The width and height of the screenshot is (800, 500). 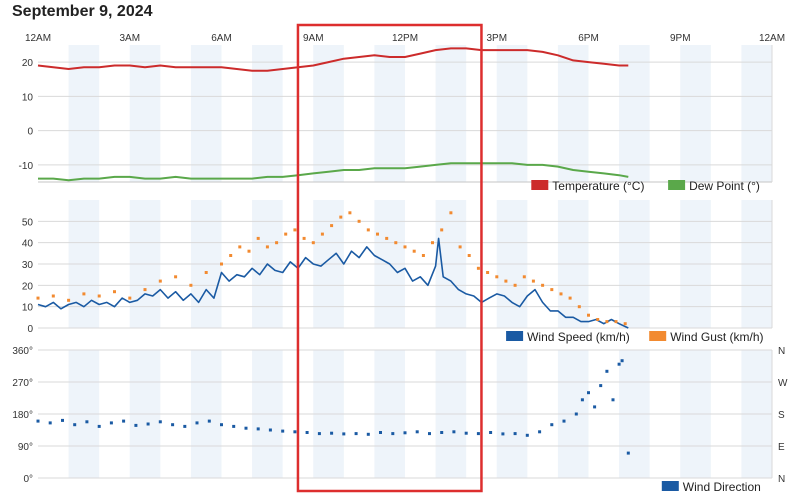 I want to click on compass-tick-label: N, so click(x=781, y=351).